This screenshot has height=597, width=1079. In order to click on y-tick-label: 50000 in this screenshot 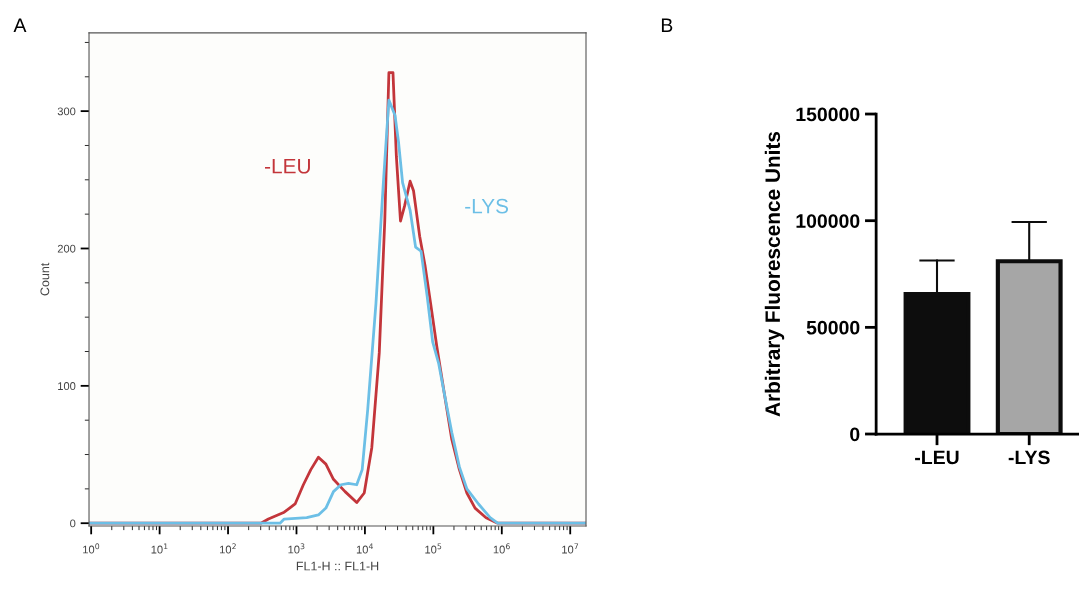, I will do `click(833, 327)`.